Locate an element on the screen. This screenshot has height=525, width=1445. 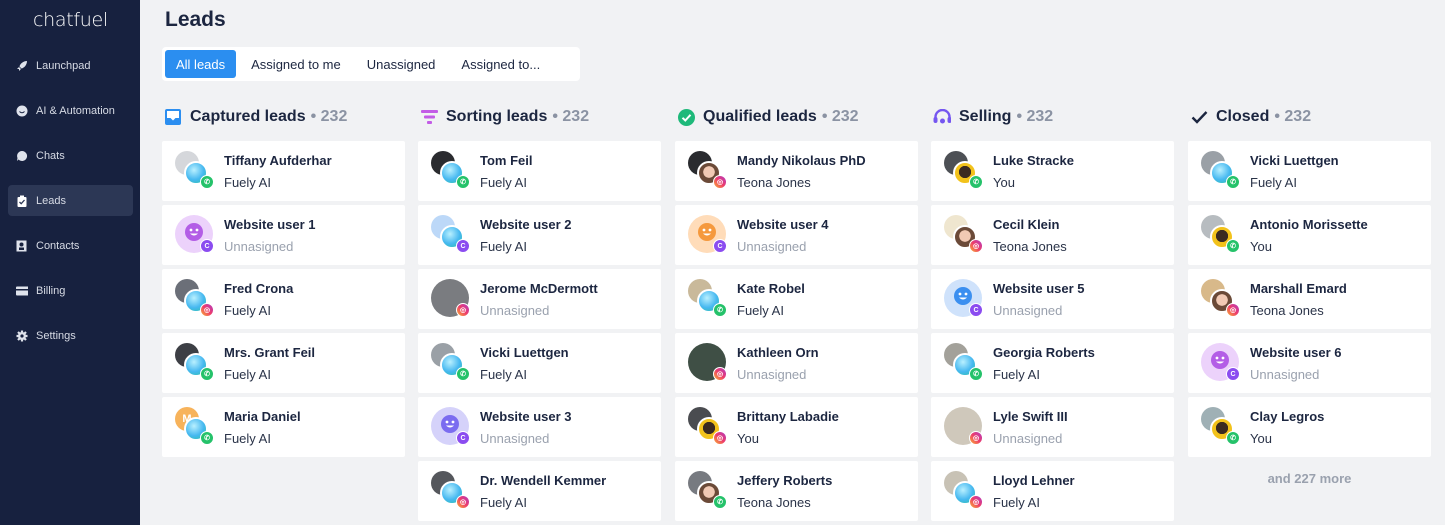
sidebar-item-ai-automation: AI & Automation is located at coordinates (70, 110).